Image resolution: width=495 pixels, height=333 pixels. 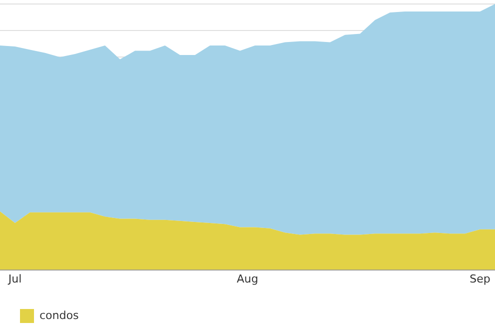 I want to click on legend-label: condos, so click(x=59, y=315).